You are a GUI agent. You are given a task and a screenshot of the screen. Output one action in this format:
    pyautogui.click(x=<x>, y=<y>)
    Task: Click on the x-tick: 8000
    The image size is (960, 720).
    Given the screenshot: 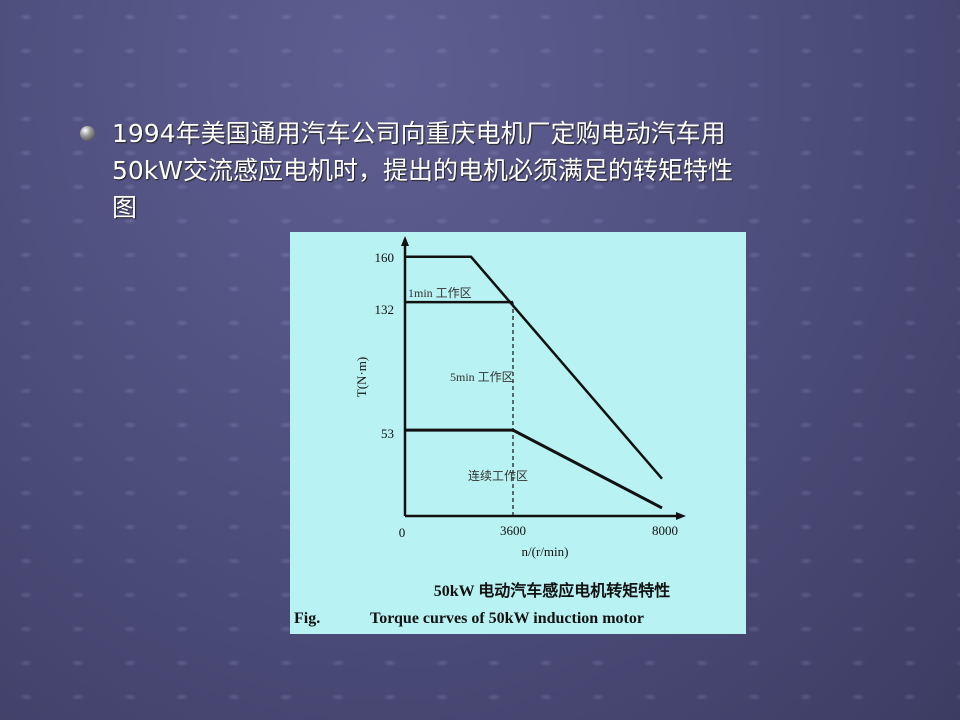 What is the action you would take?
    pyautogui.click(x=665, y=530)
    